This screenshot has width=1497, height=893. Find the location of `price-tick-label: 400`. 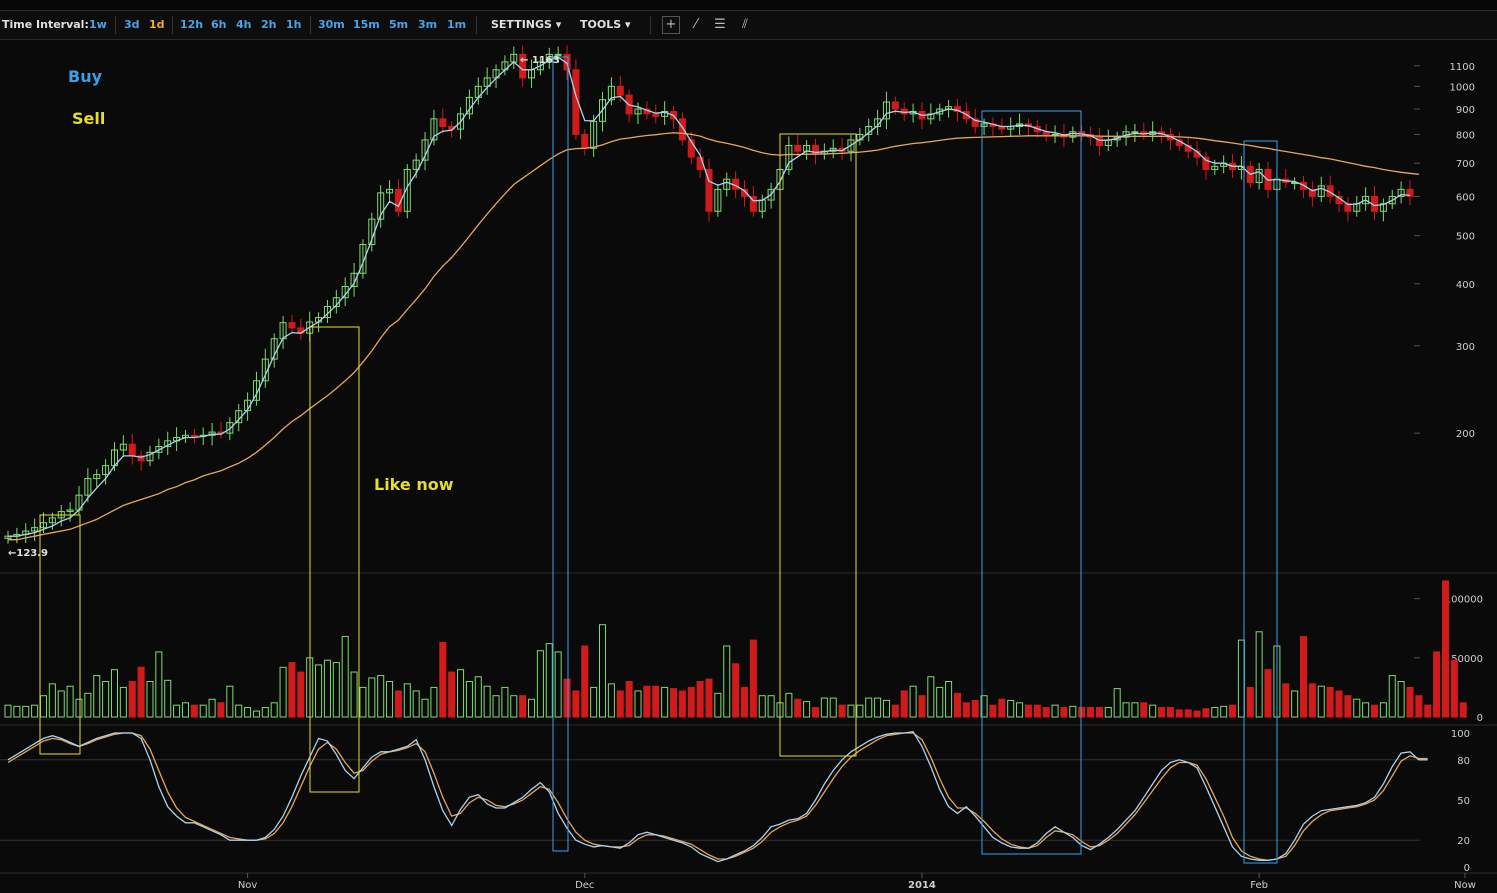

price-tick-label: 400 is located at coordinates (1465, 285).